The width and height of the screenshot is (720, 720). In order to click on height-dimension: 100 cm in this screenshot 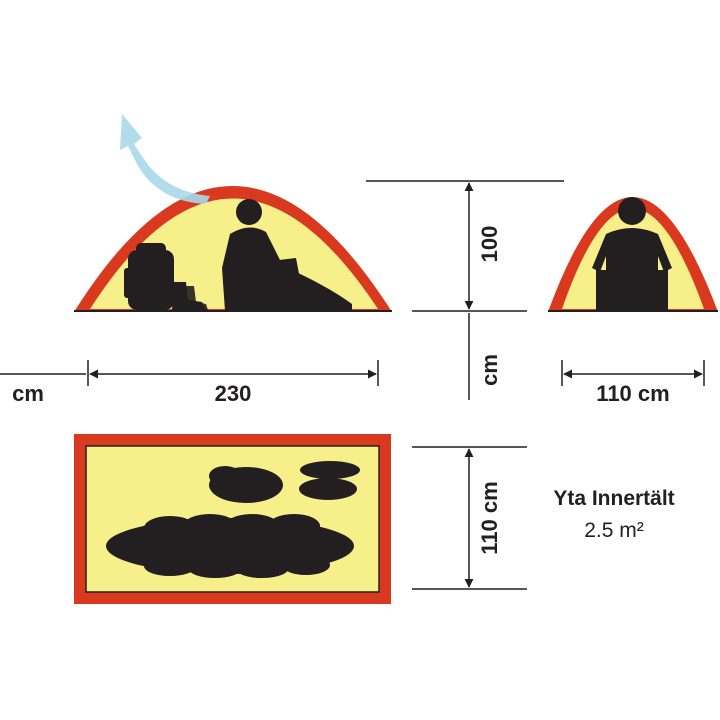, I will do `click(465, 290)`.